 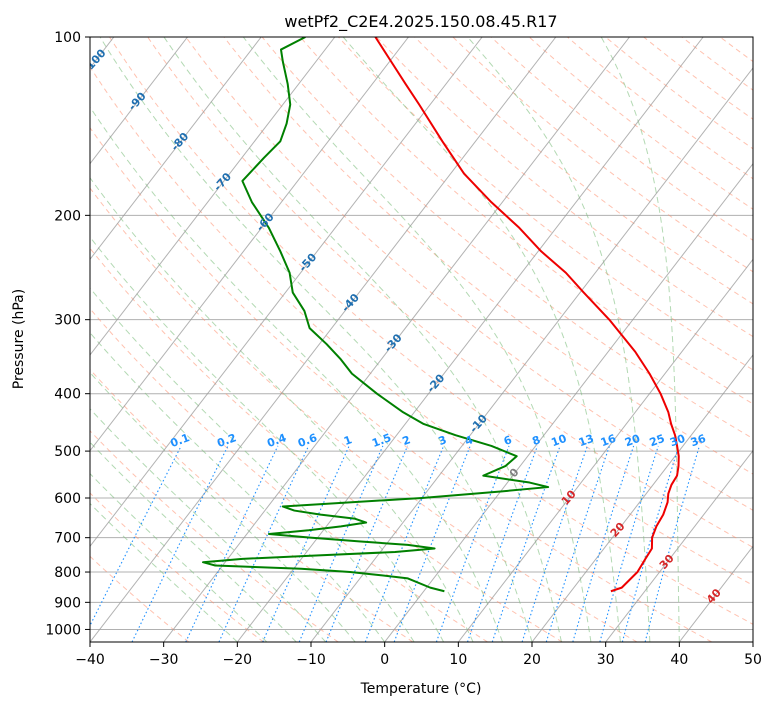 I want to click on mixing-ratio-label: 2, so click(x=407, y=440).